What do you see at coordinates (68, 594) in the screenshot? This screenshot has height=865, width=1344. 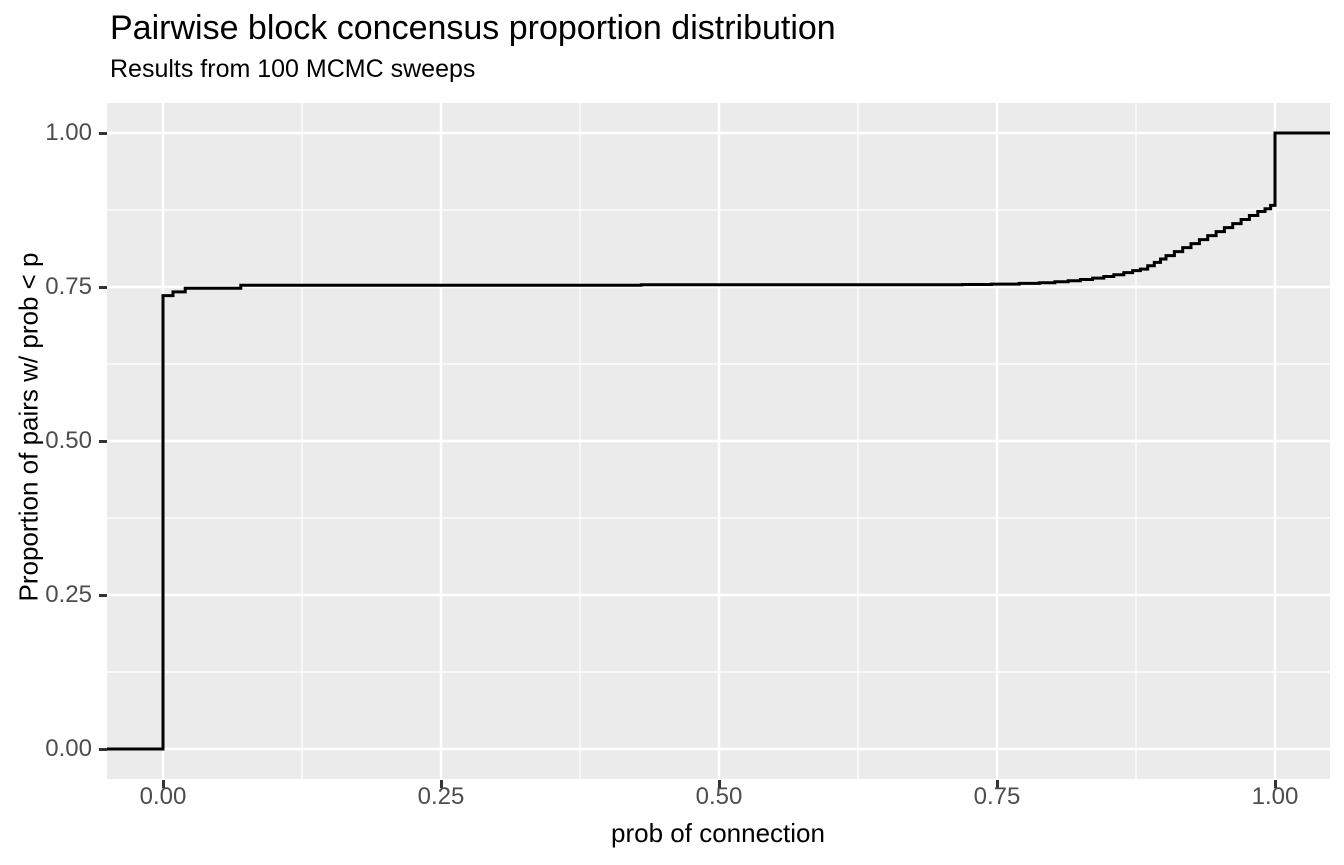 I see `y-tick-label: 0.25` at bounding box center [68, 594].